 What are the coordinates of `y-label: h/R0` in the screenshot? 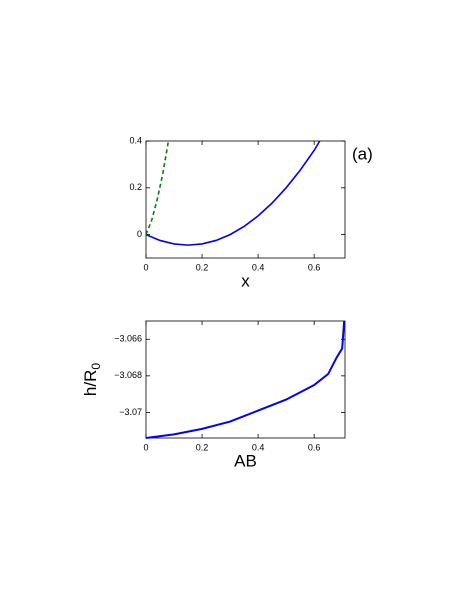 It's located at (92, 379).